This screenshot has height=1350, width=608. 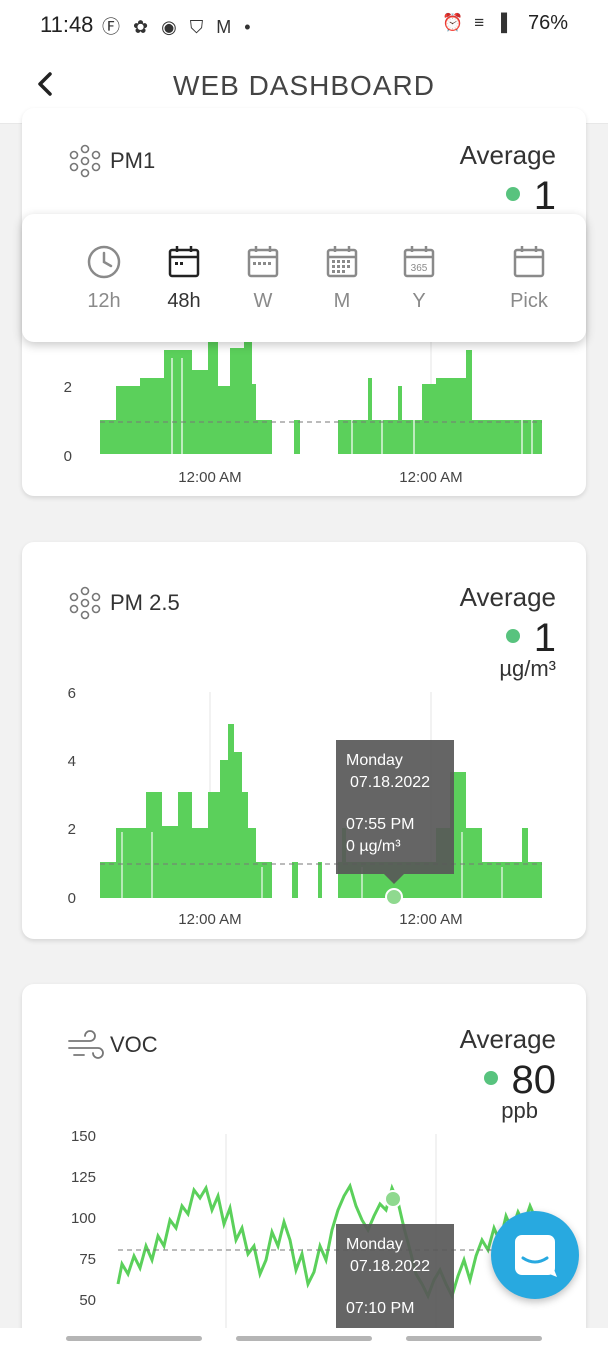 What do you see at coordinates (419, 268) in the screenshot?
I see `svg-text: 365` at bounding box center [419, 268].